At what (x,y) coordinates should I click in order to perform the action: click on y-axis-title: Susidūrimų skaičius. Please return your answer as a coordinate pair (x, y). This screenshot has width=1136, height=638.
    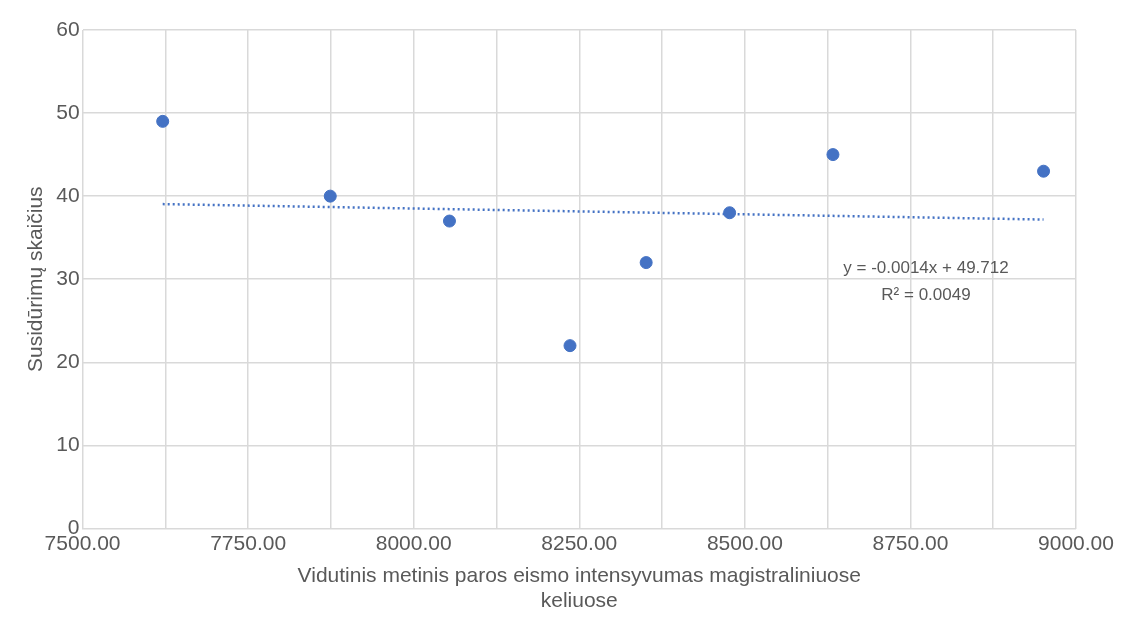
    Looking at the image, I should click on (35, 279).